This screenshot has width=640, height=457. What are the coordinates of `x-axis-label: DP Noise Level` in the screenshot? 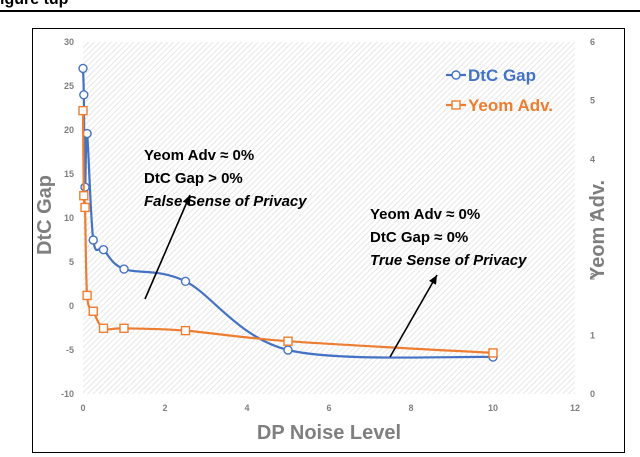 It's located at (329, 433).